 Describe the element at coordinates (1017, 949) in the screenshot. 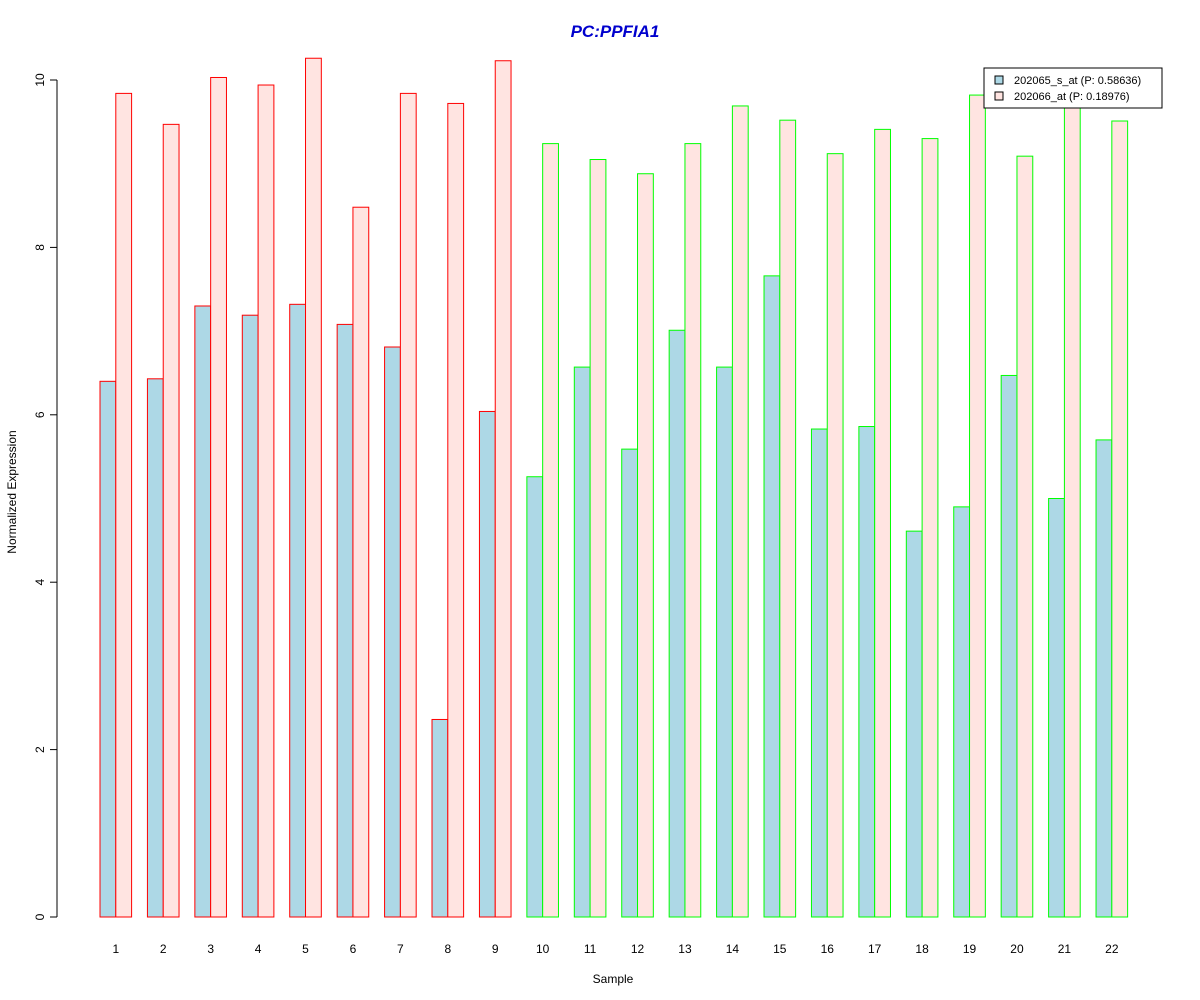

I see `x-tick-label: 20` at that location.